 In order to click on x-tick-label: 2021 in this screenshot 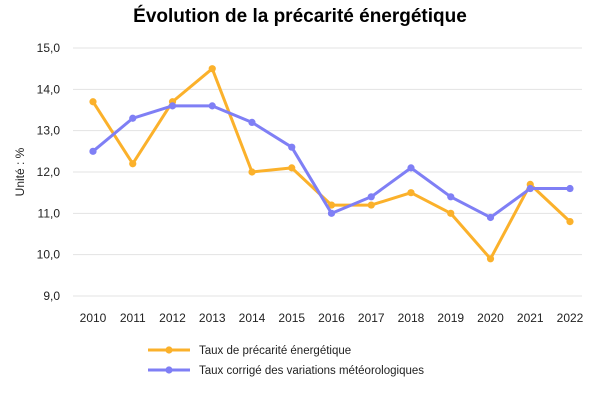, I will do `click(530, 318)`.